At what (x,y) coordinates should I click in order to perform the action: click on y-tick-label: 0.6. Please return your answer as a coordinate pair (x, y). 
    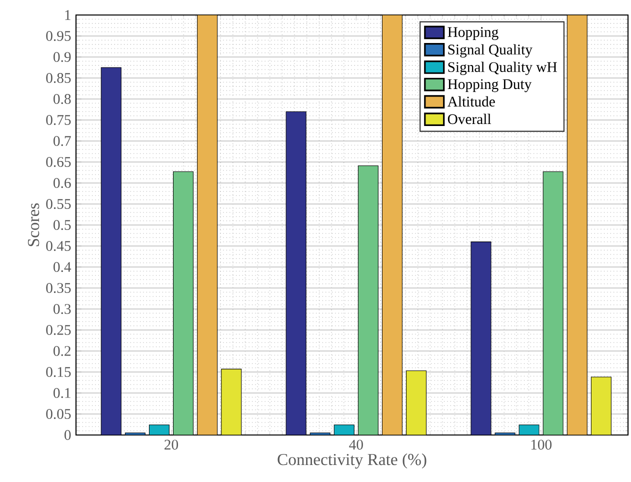
    Looking at the image, I should click on (62, 183).